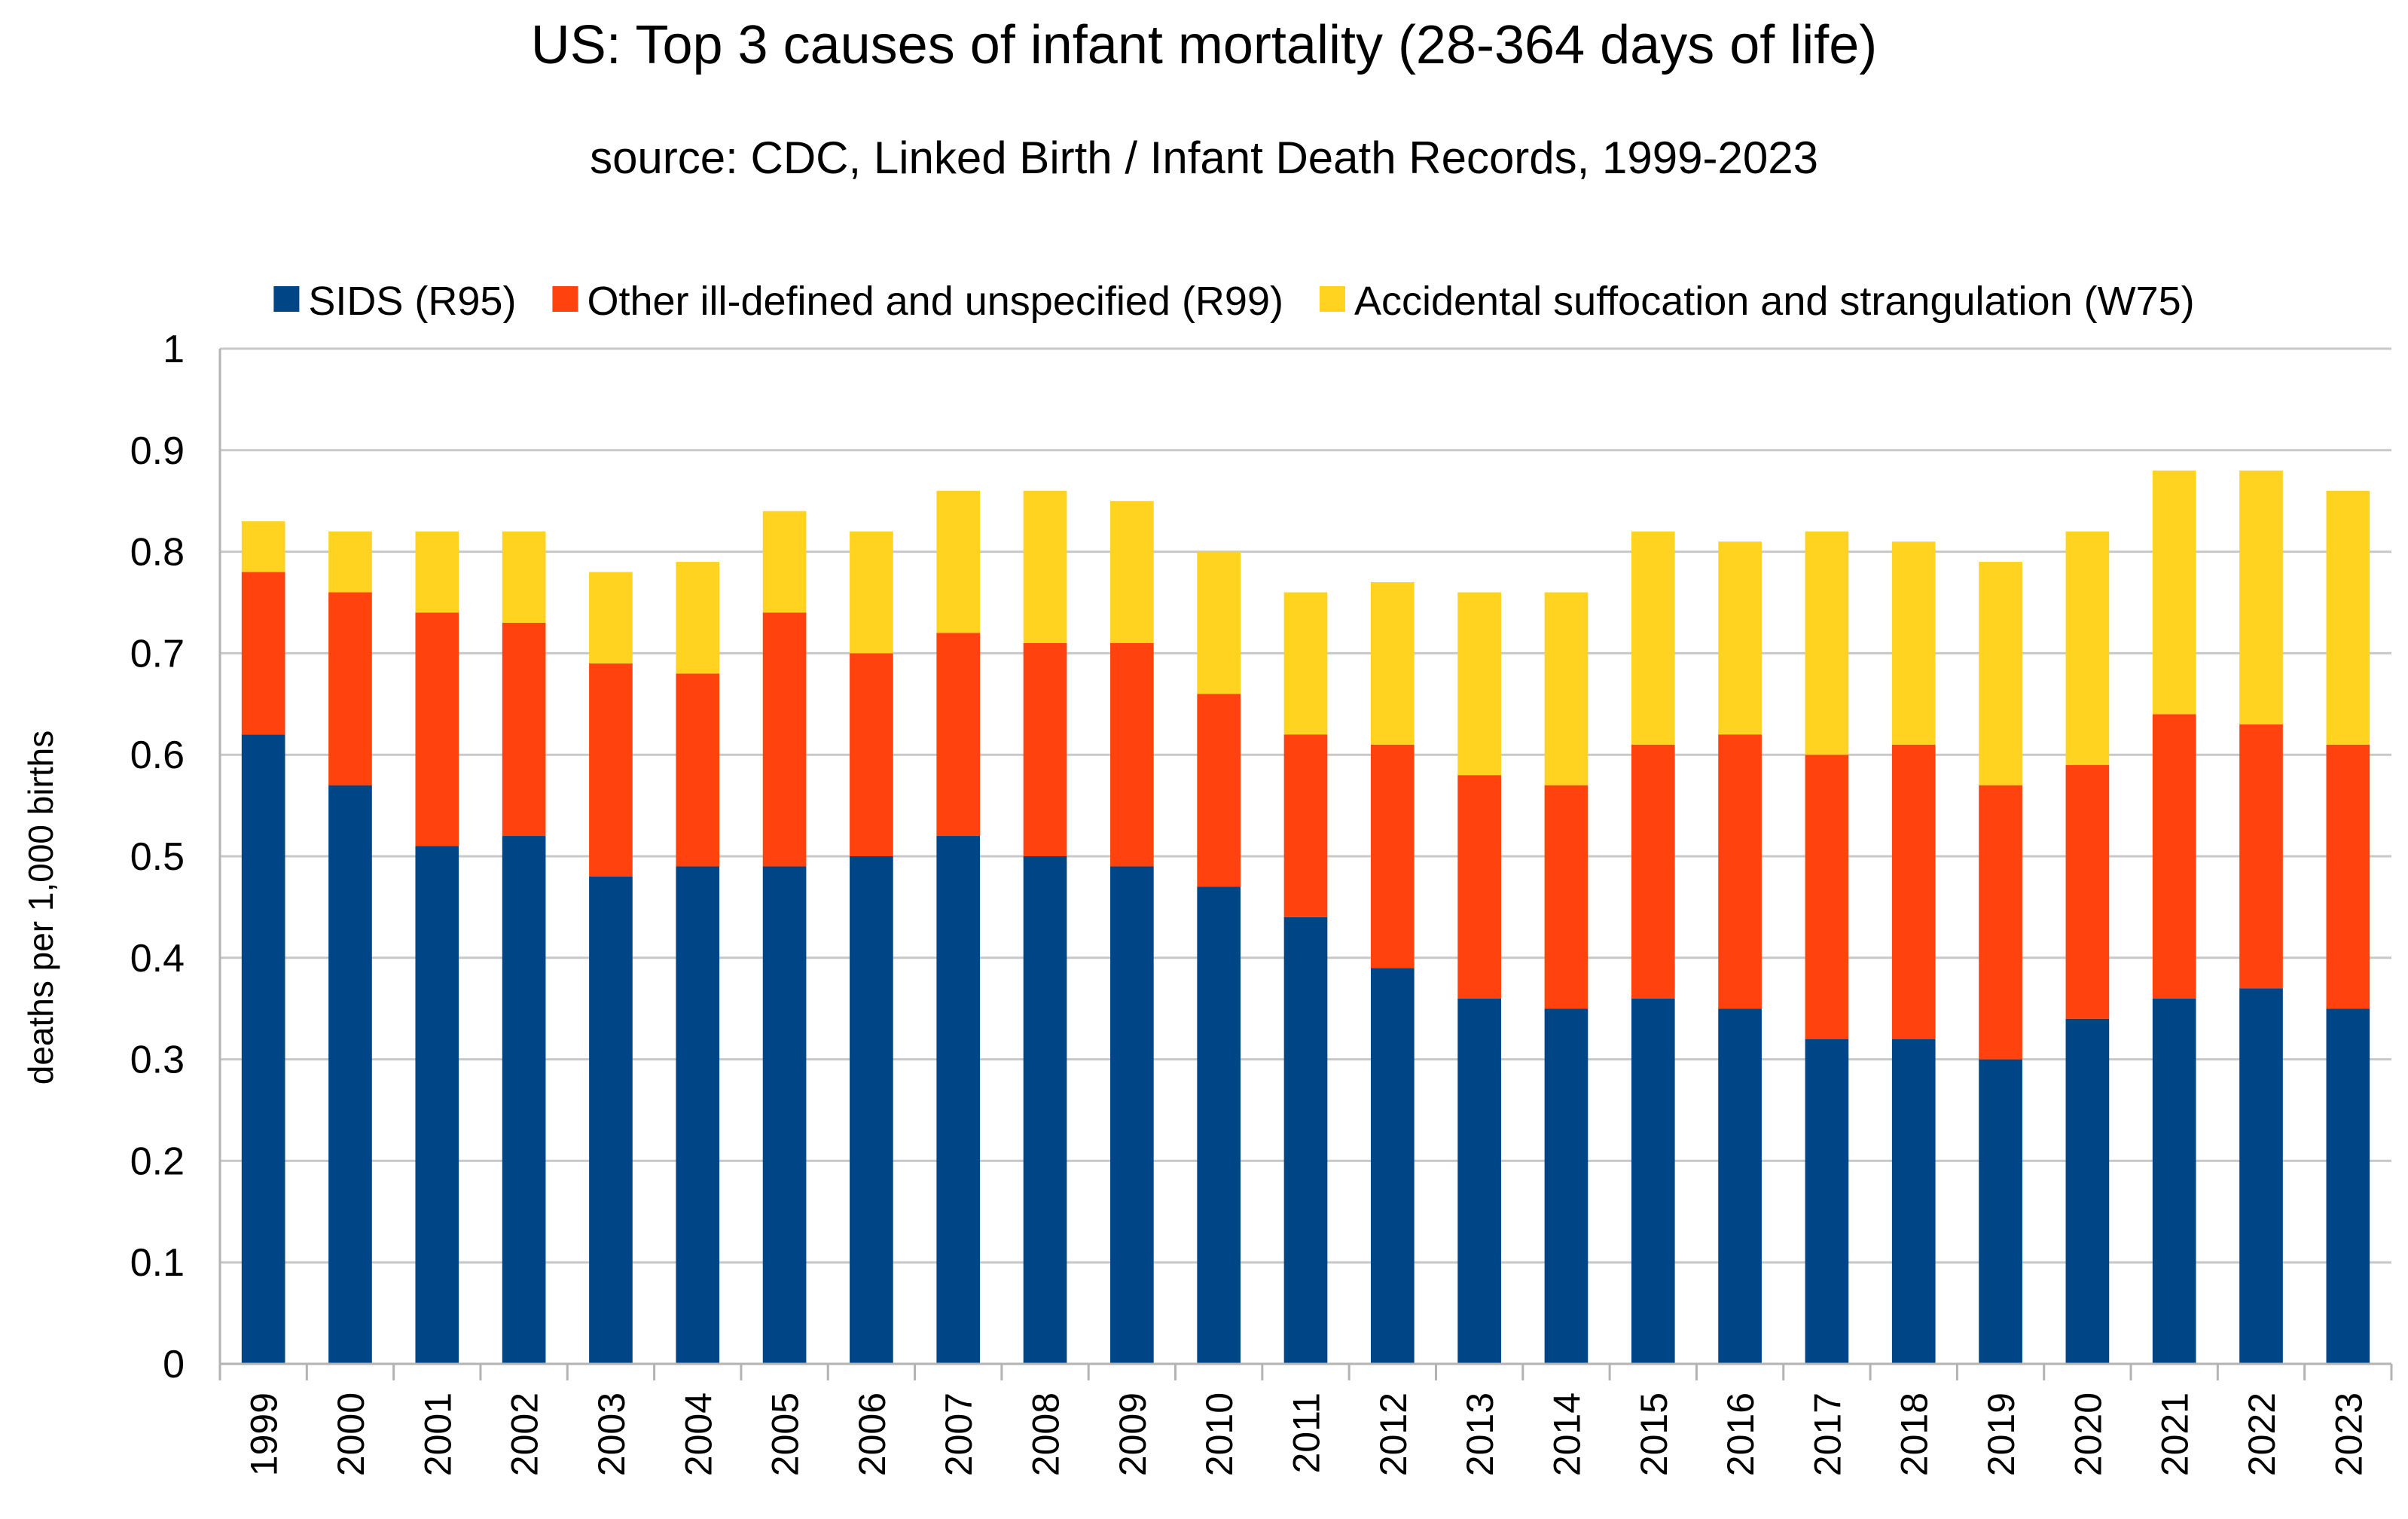 The image size is (2408, 1519). What do you see at coordinates (1046, 1434) in the screenshot?
I see `x-tick-label: 2008` at bounding box center [1046, 1434].